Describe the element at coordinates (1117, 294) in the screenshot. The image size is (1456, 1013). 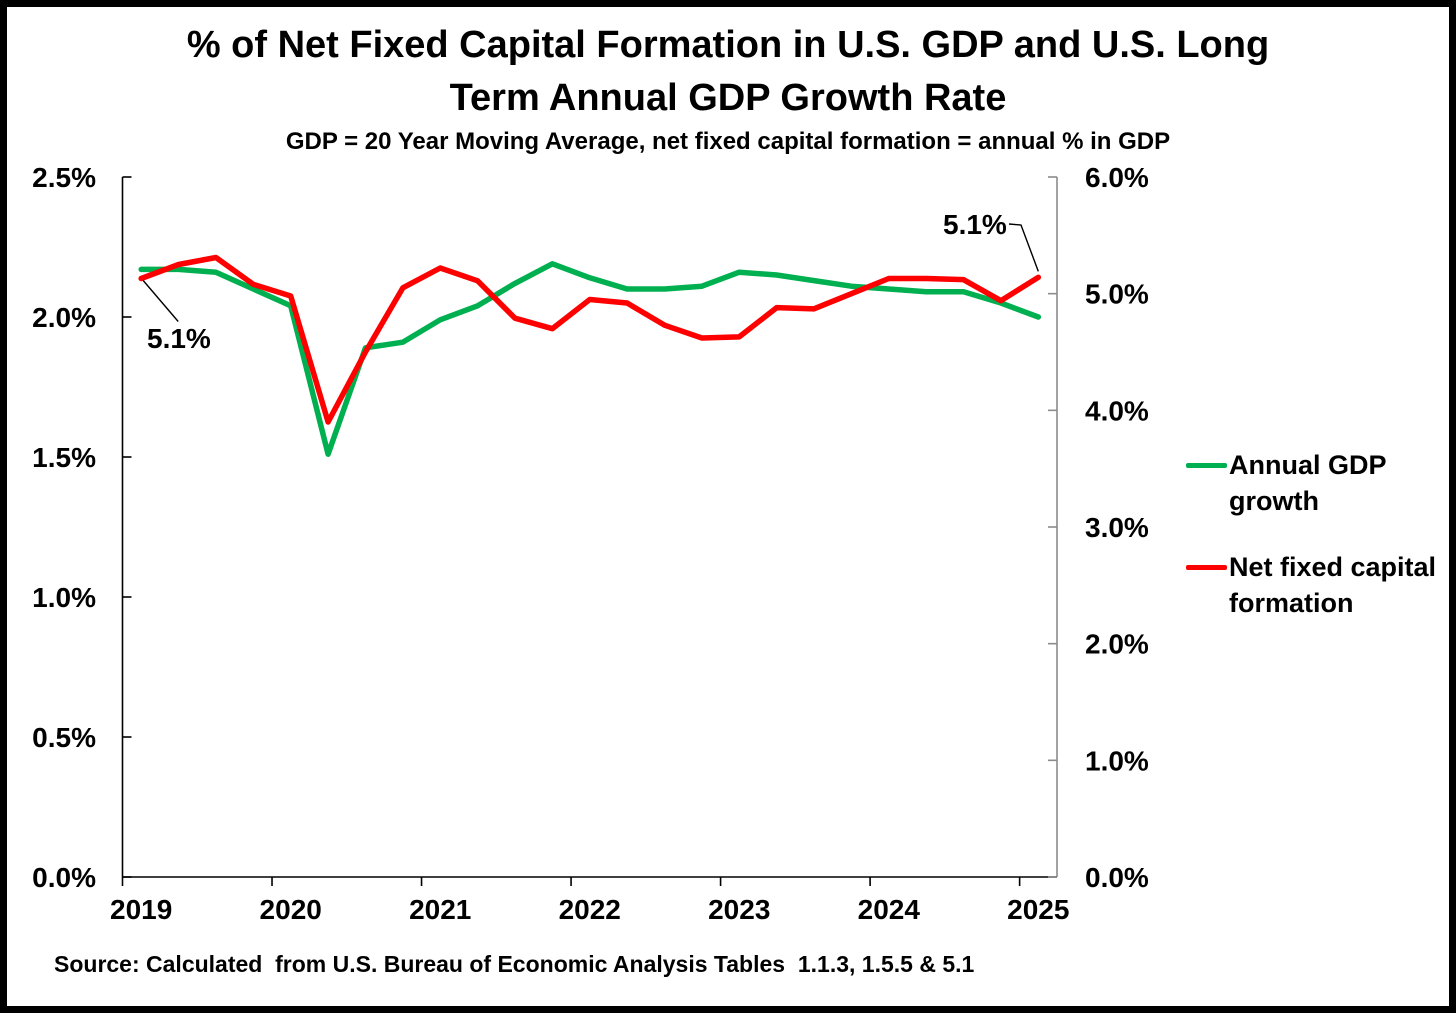
I see `right-axis-label: 5.0%` at that location.